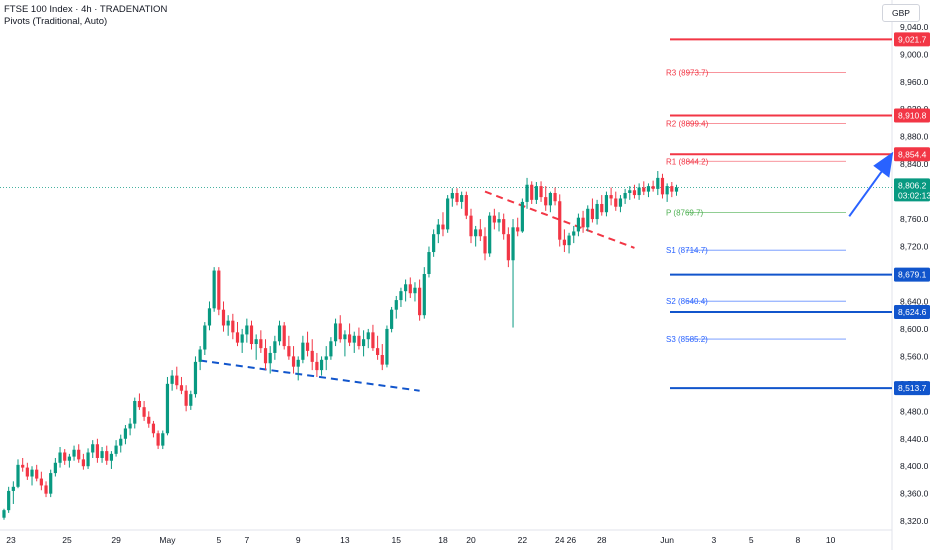 The width and height of the screenshot is (932, 550). Describe the element at coordinates (56, 21) in the screenshot. I see `indicator-title: Pivots (Traditional, Auto)` at that location.